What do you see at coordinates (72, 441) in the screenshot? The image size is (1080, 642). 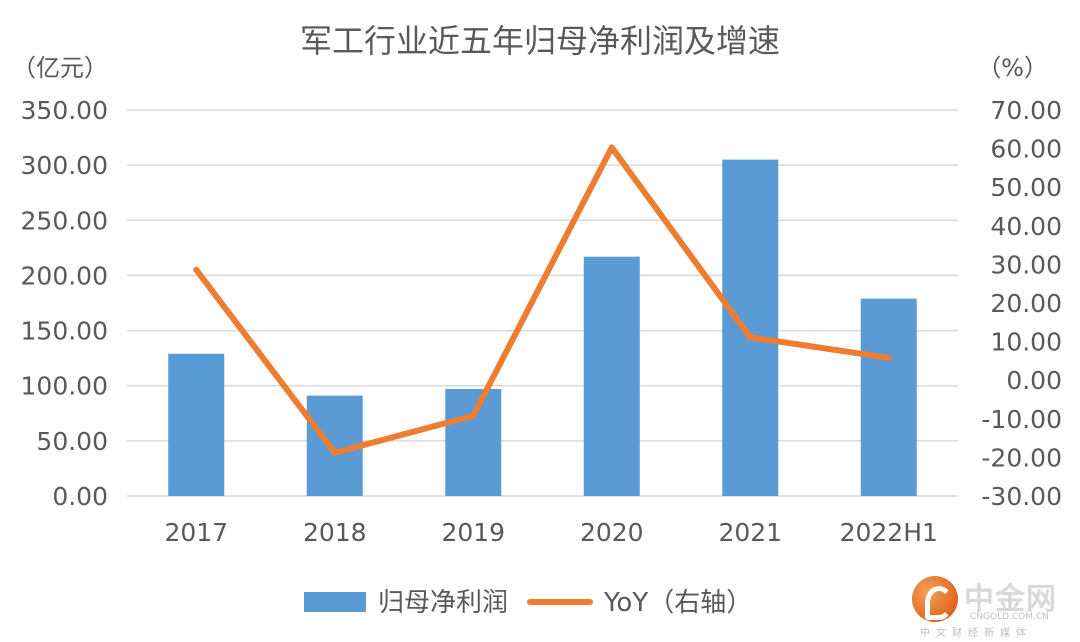 I see `left-tick-label: 50.00` at bounding box center [72, 441].